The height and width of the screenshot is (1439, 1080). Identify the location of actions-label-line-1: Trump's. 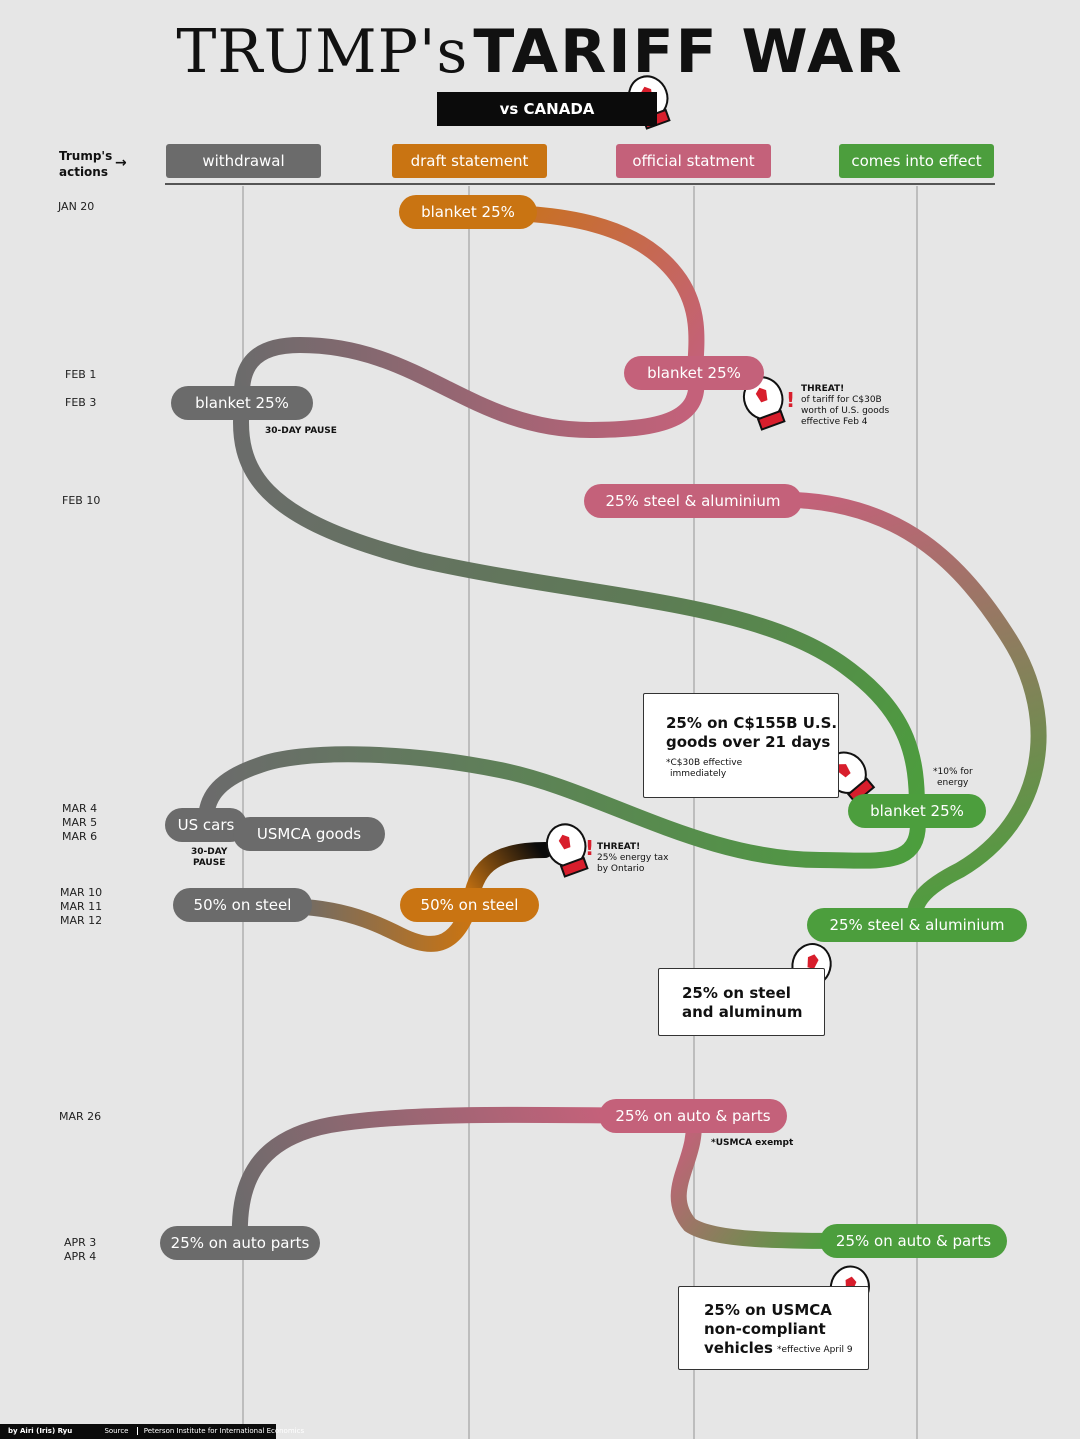
(86, 156).